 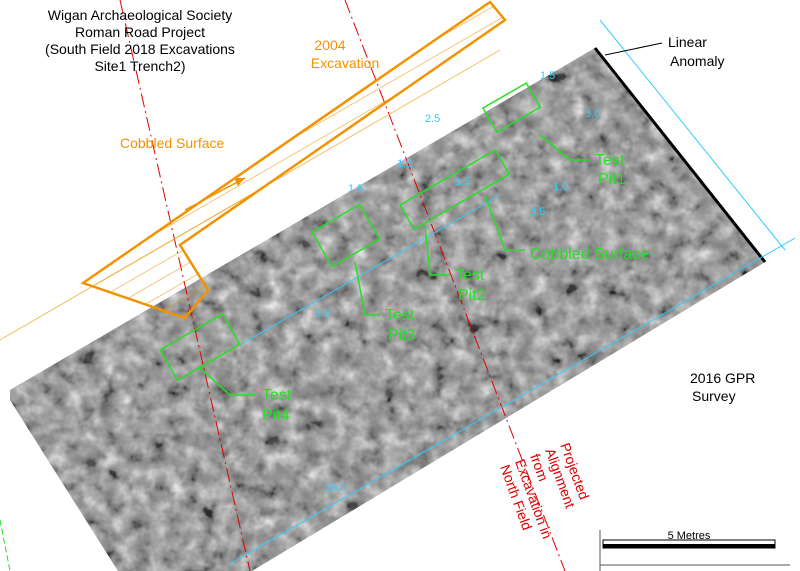 I want to click on scale-label: 5 Metres, so click(x=689, y=536).